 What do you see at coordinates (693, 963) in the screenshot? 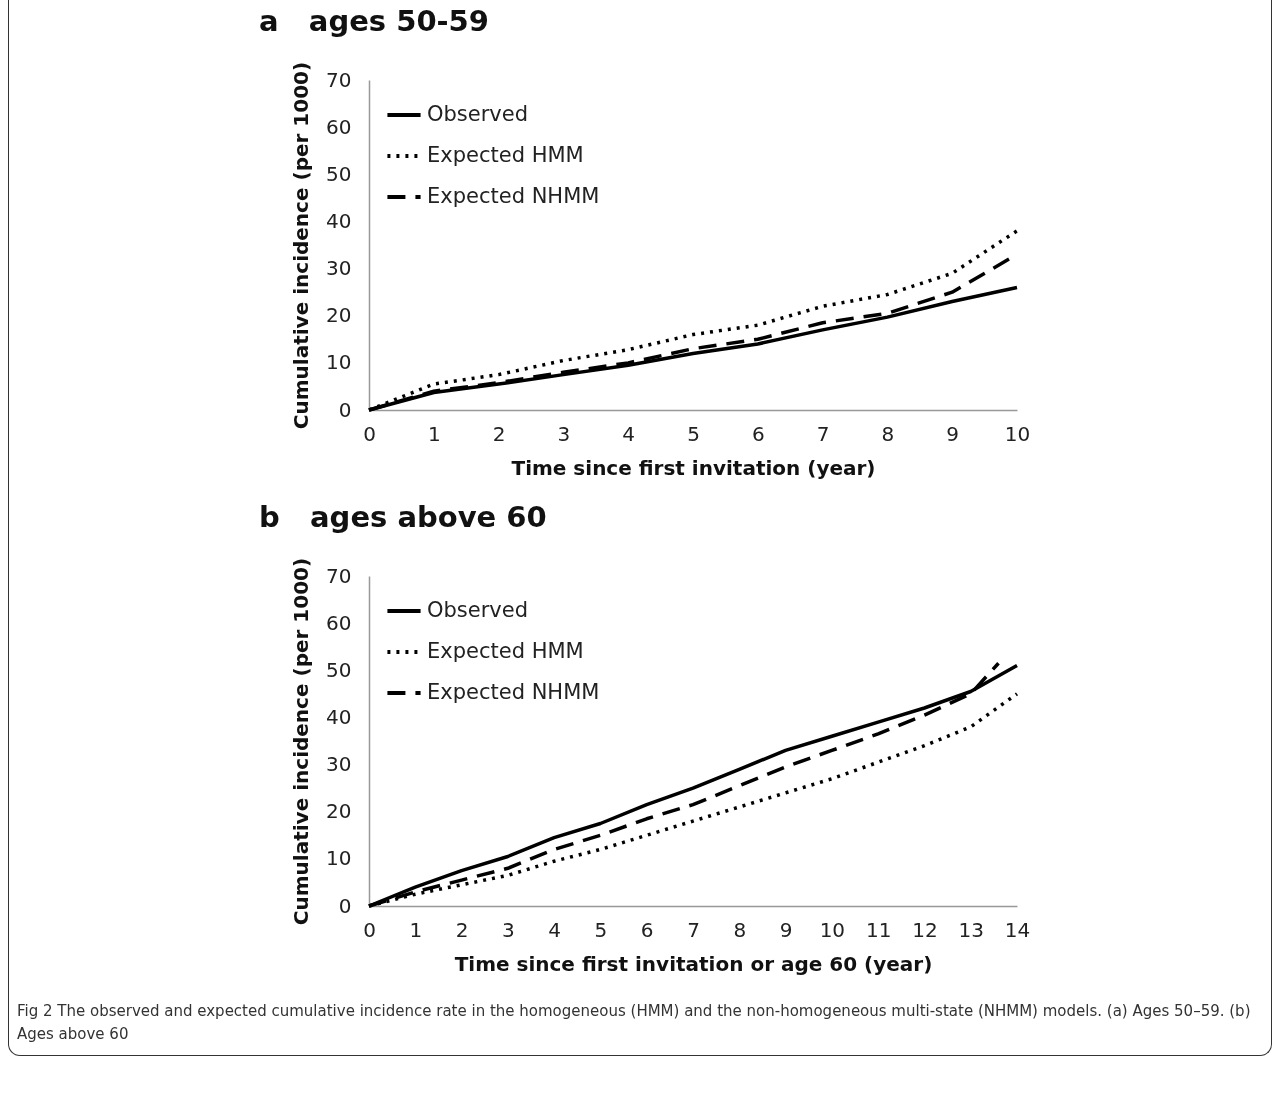
I see `x-axis-title: Time since first invitation or age 60 (year)` at bounding box center [693, 963].